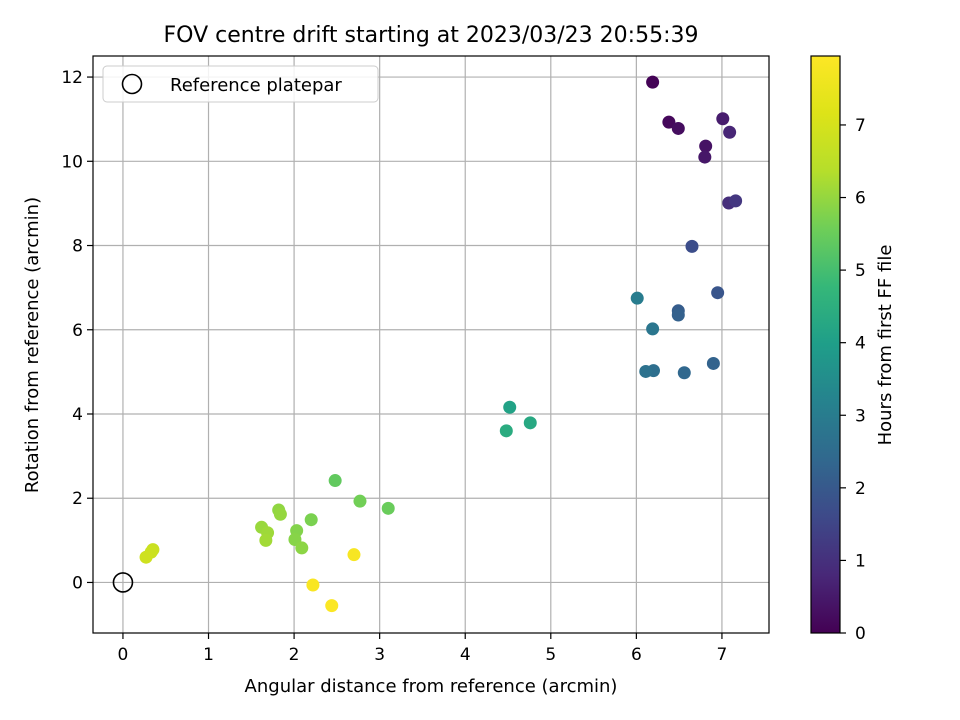  What do you see at coordinates (208, 655) in the screenshot?
I see `x-tick-label: 1` at bounding box center [208, 655].